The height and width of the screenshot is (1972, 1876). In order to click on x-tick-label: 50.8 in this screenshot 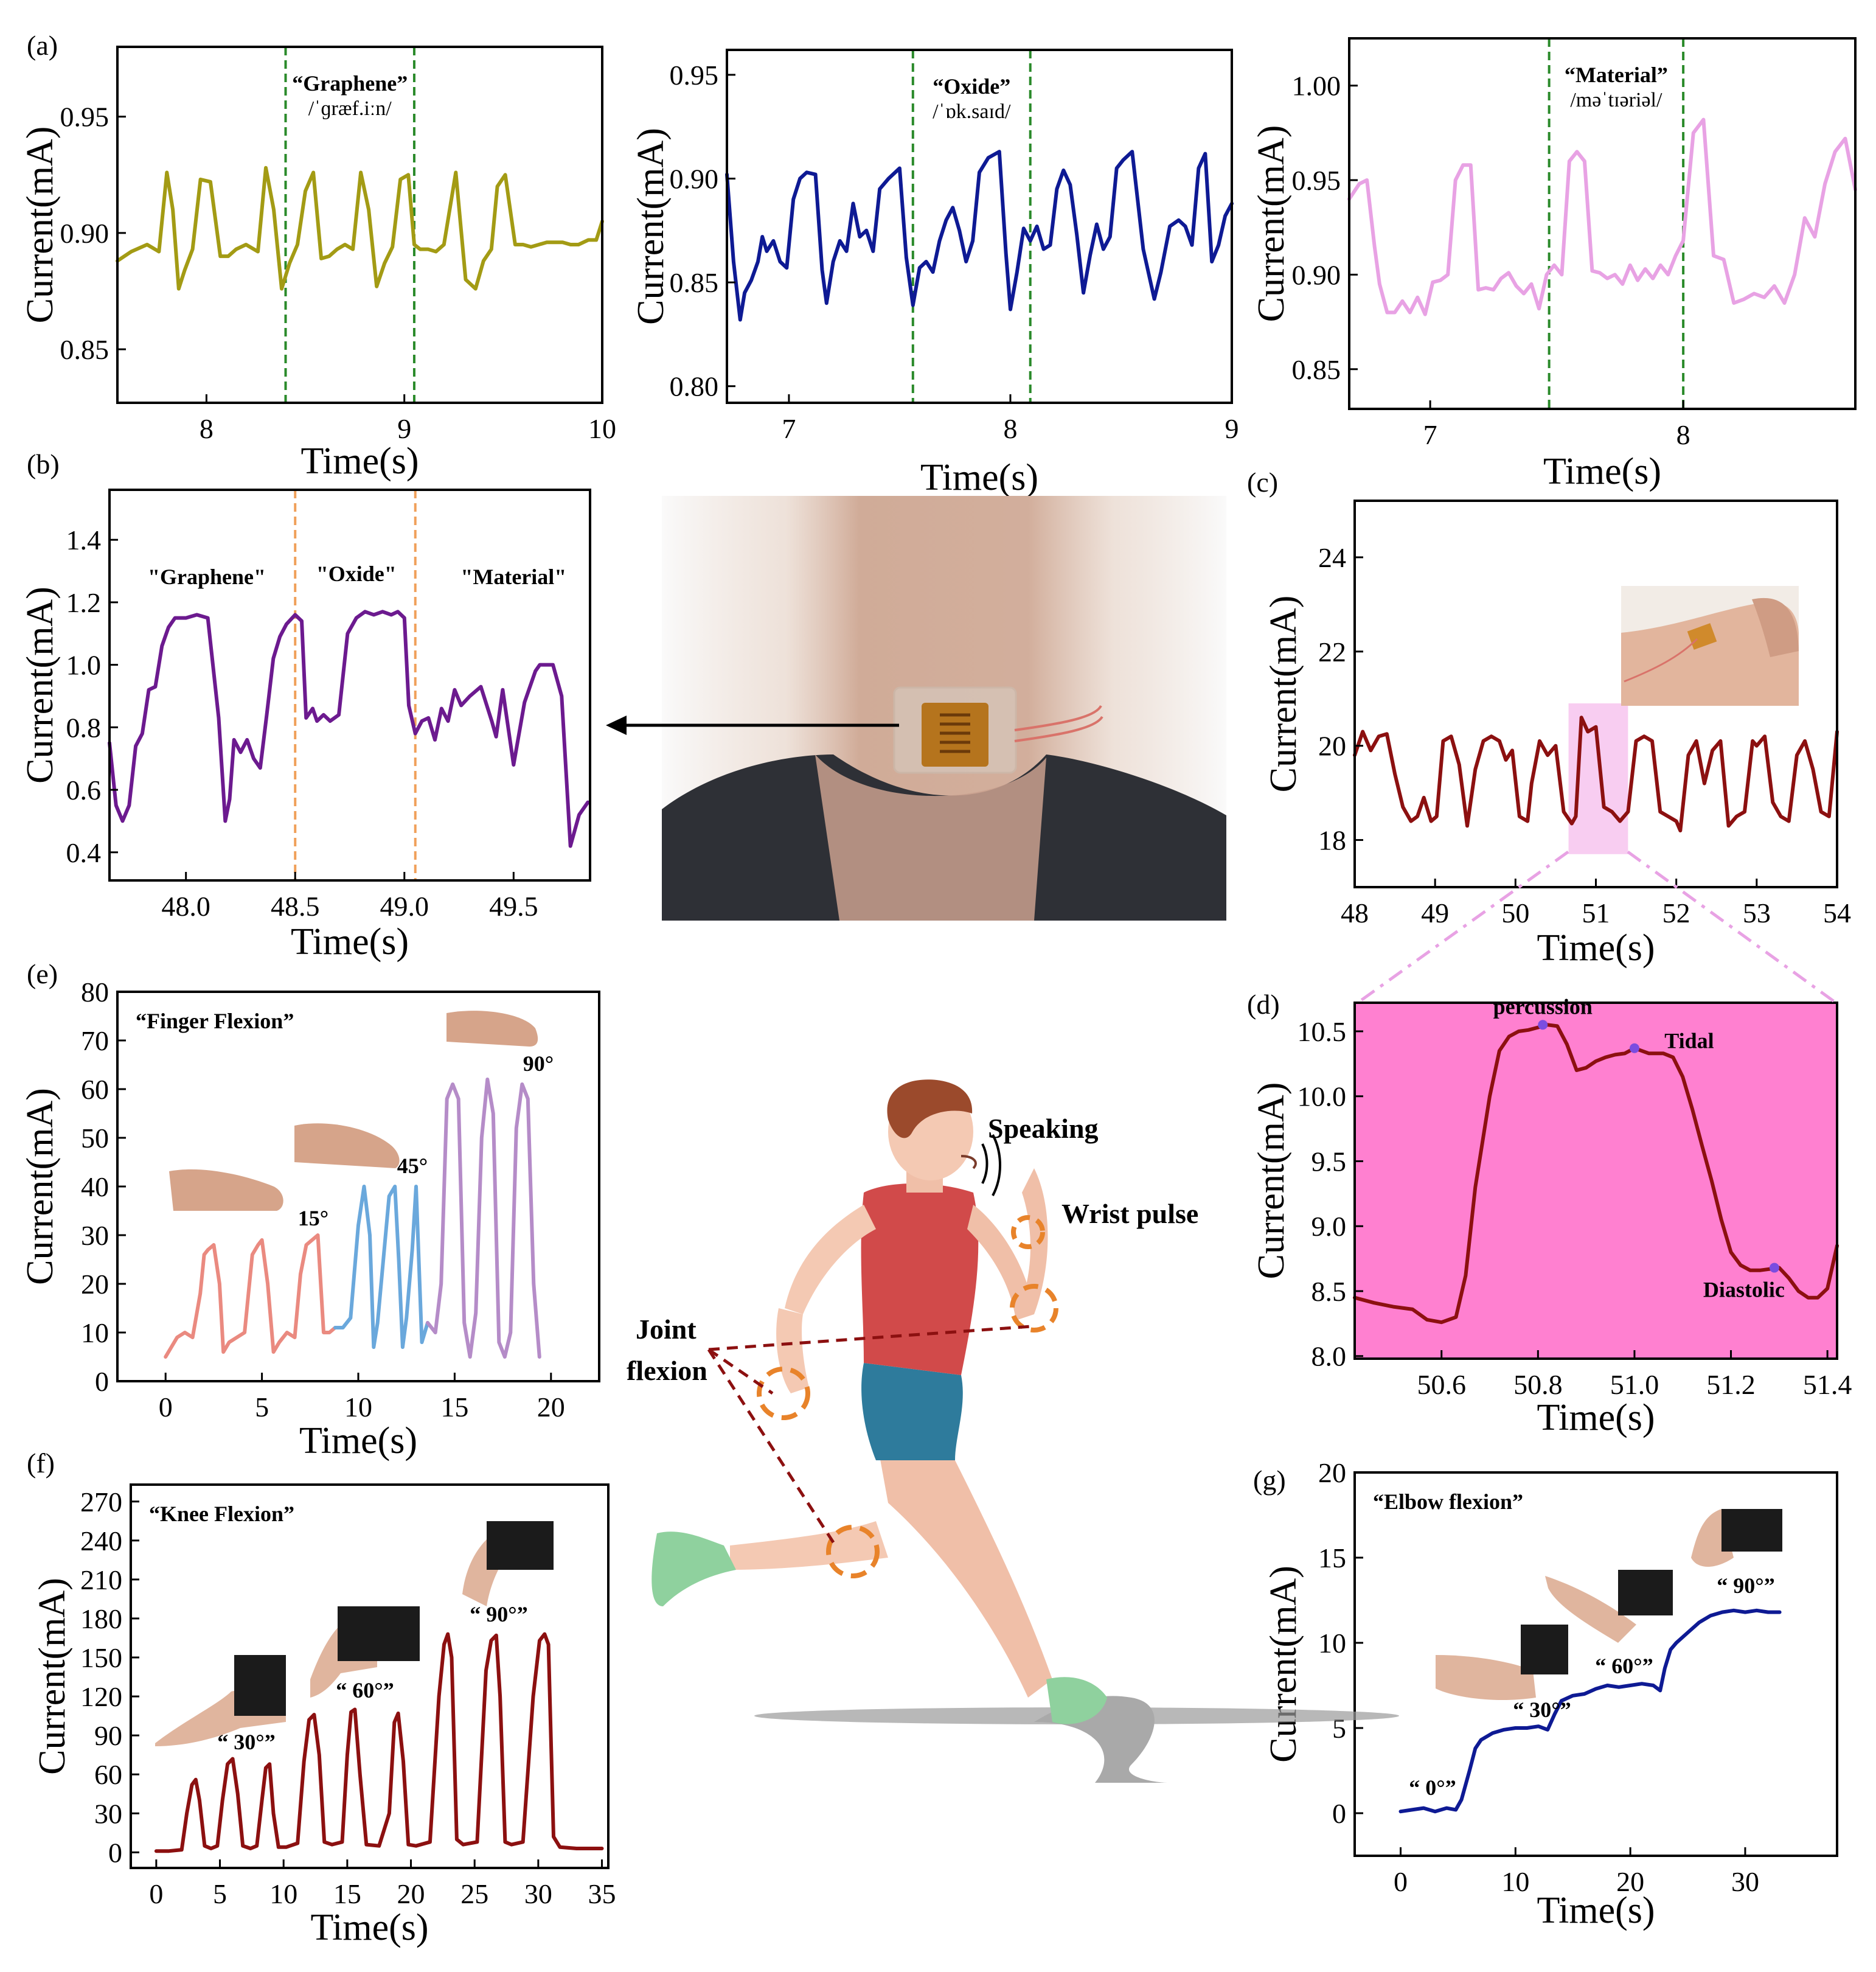, I will do `click(1538, 1384)`.